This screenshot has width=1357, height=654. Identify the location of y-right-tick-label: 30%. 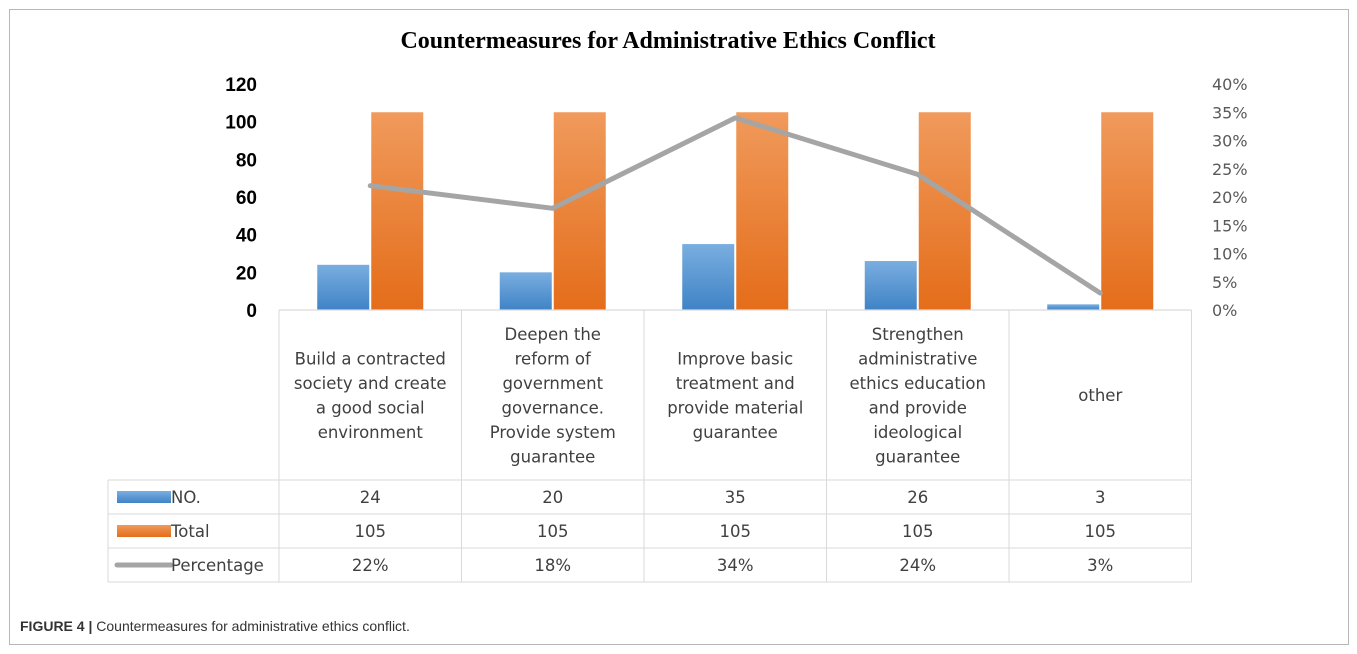
(1230, 141).